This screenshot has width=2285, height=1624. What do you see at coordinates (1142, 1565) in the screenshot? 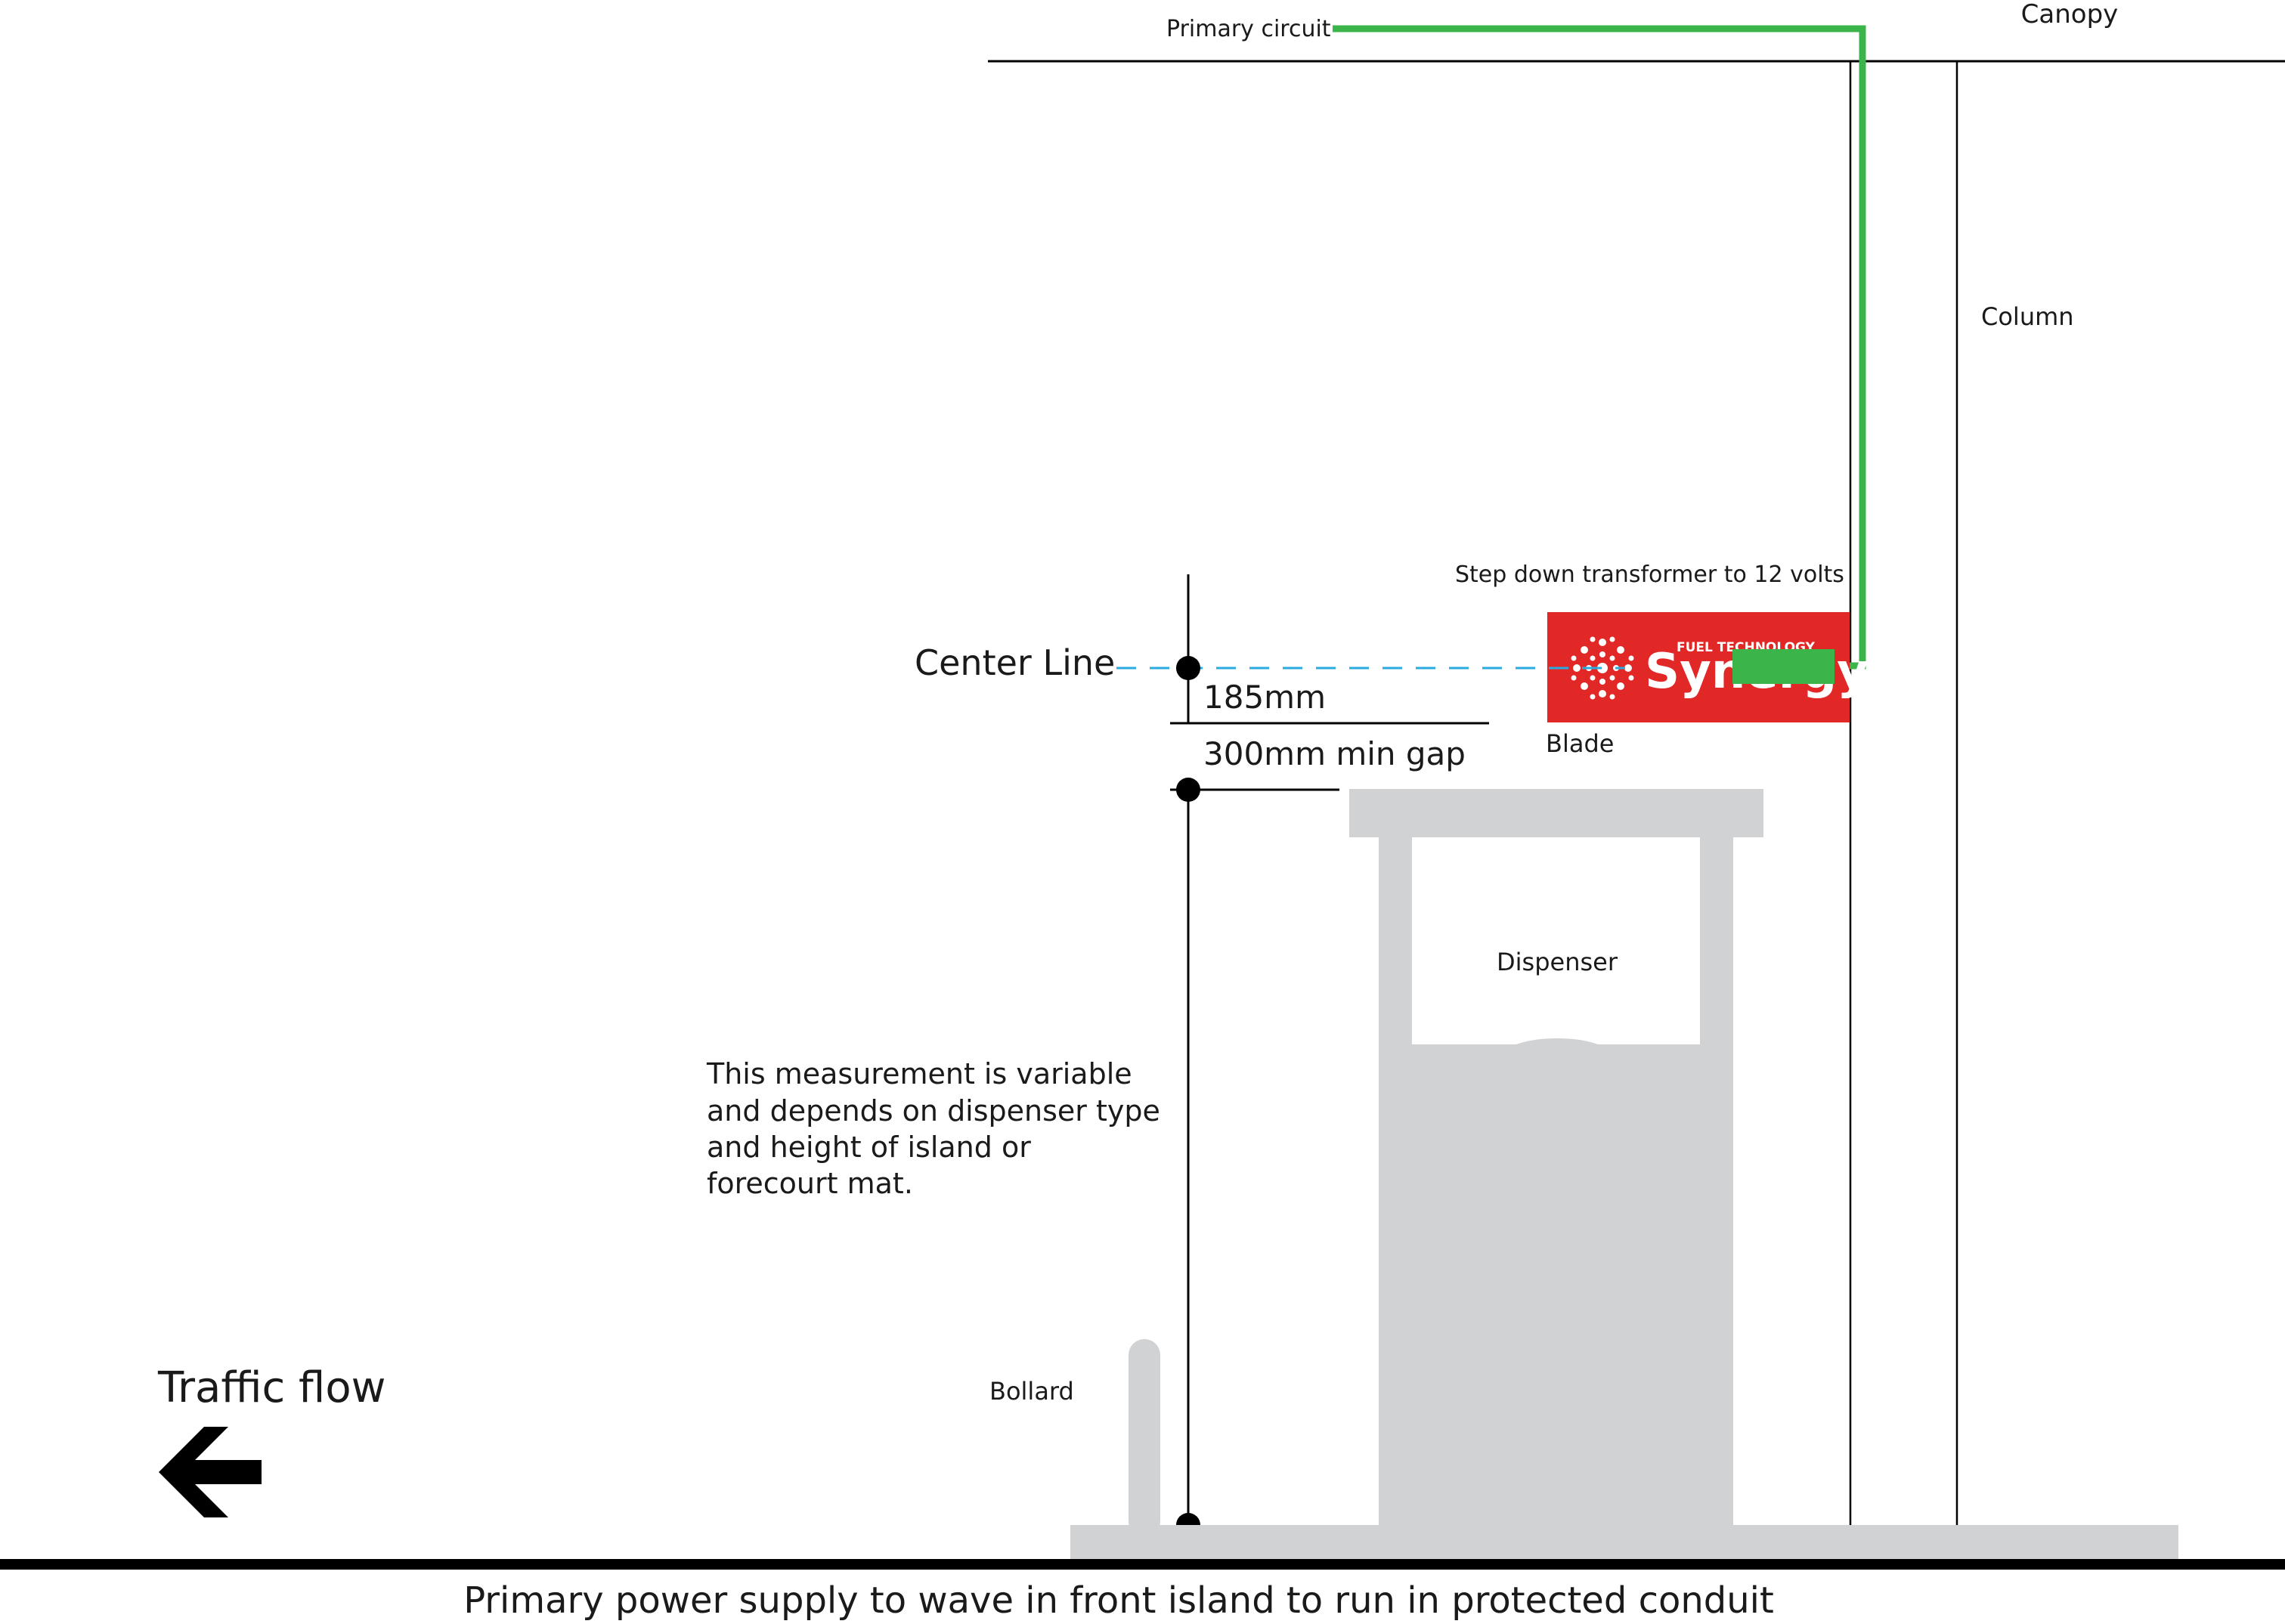
I see `ground-line` at bounding box center [1142, 1565].